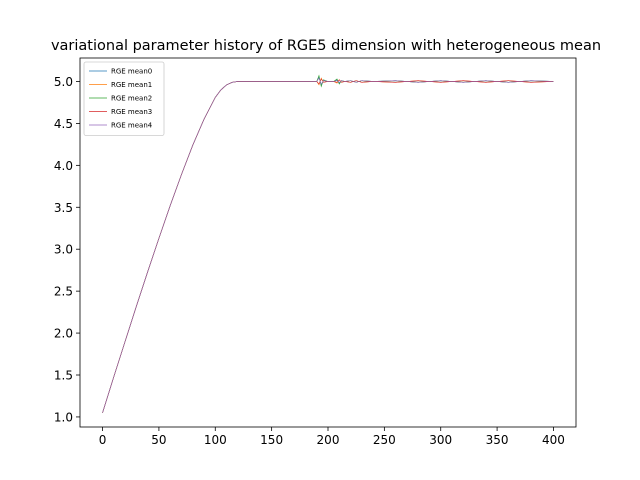 This screenshot has width=640, height=480. I want to click on y-tick-label: 1.5, so click(63, 376).